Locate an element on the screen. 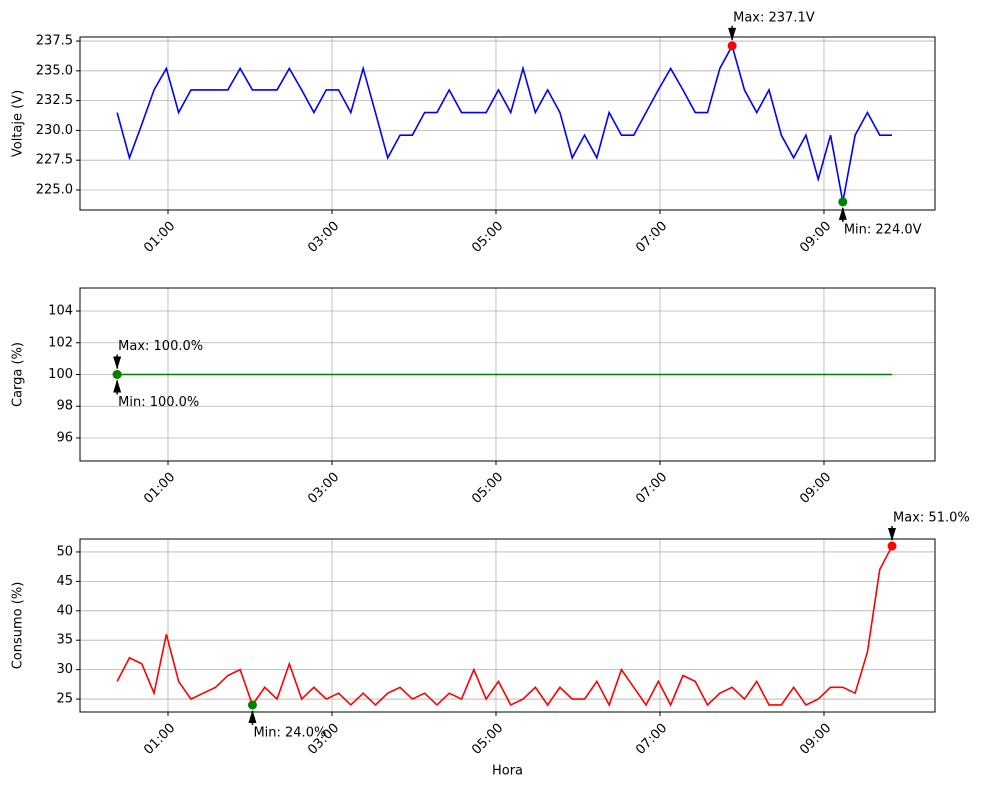 The image size is (986, 789). y-tick-label: 227.5 is located at coordinates (54, 160).